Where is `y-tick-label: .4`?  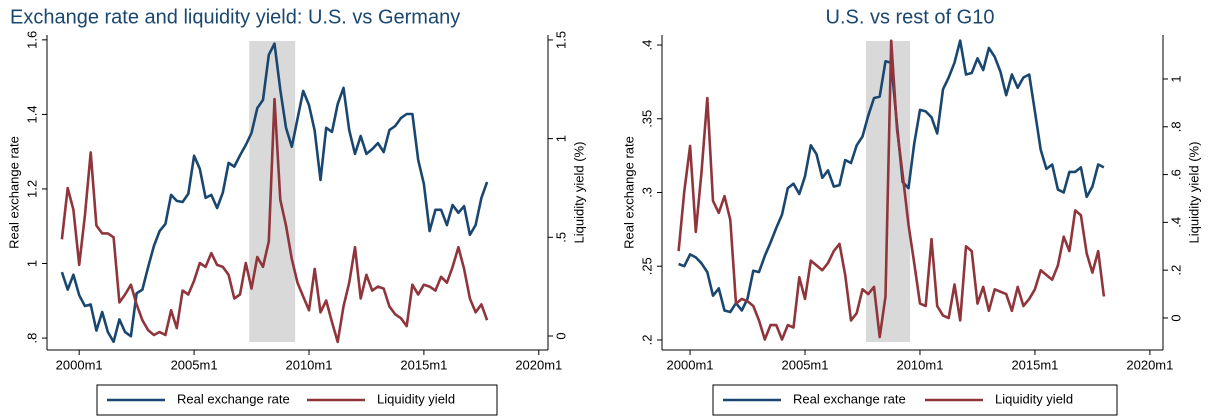
y-tick-label: .4 is located at coordinates (646, 45).